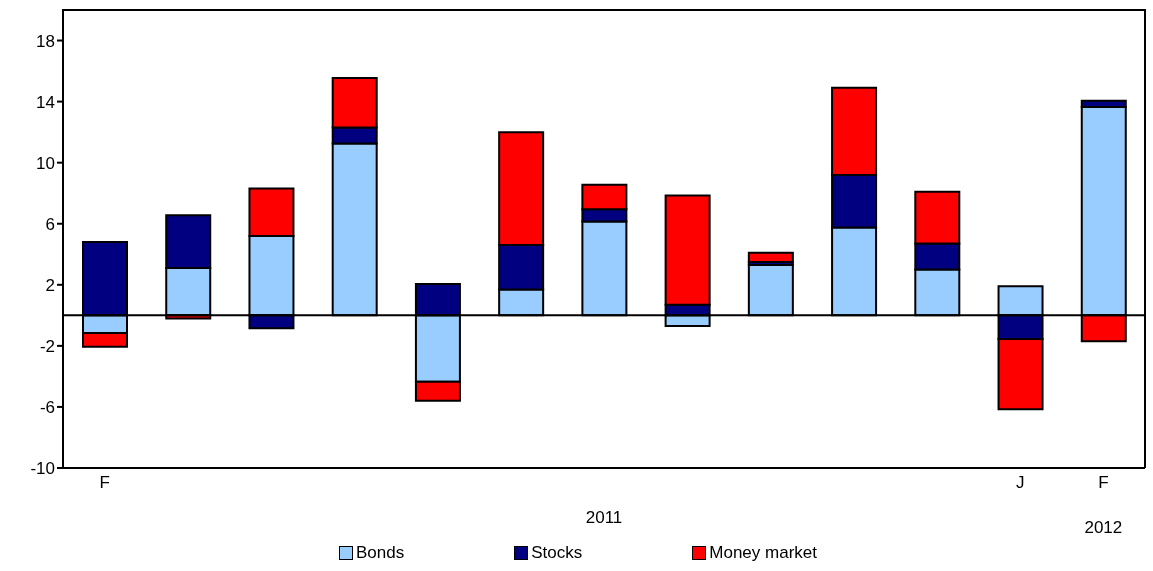 Image resolution: width=1153 pixels, height=571 pixels. Describe the element at coordinates (380, 553) in the screenshot. I see `legend-label: Bonds` at that location.